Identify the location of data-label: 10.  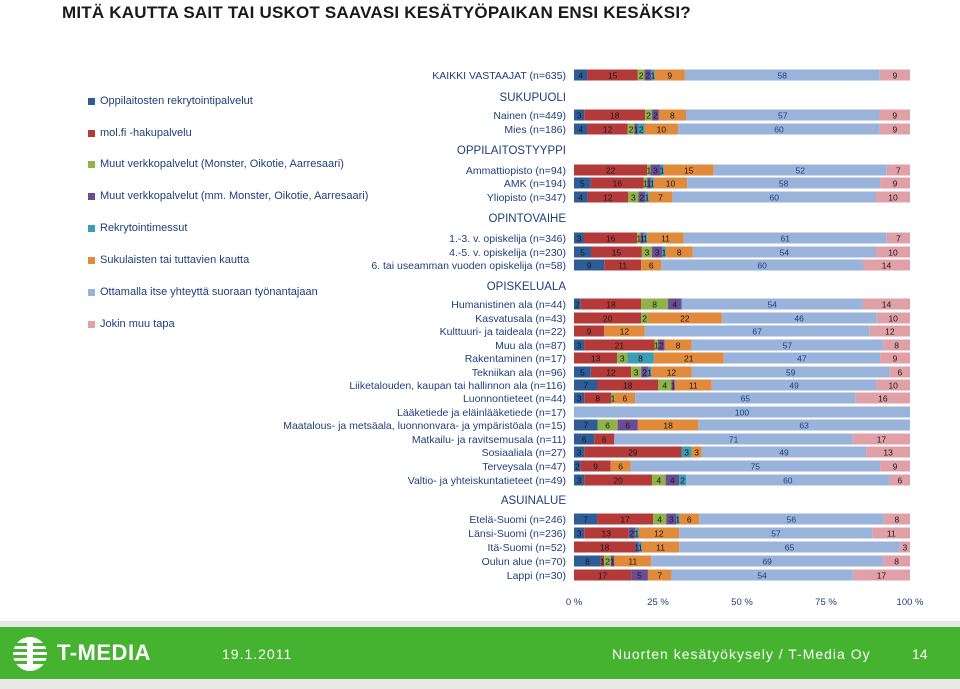
(893, 253).